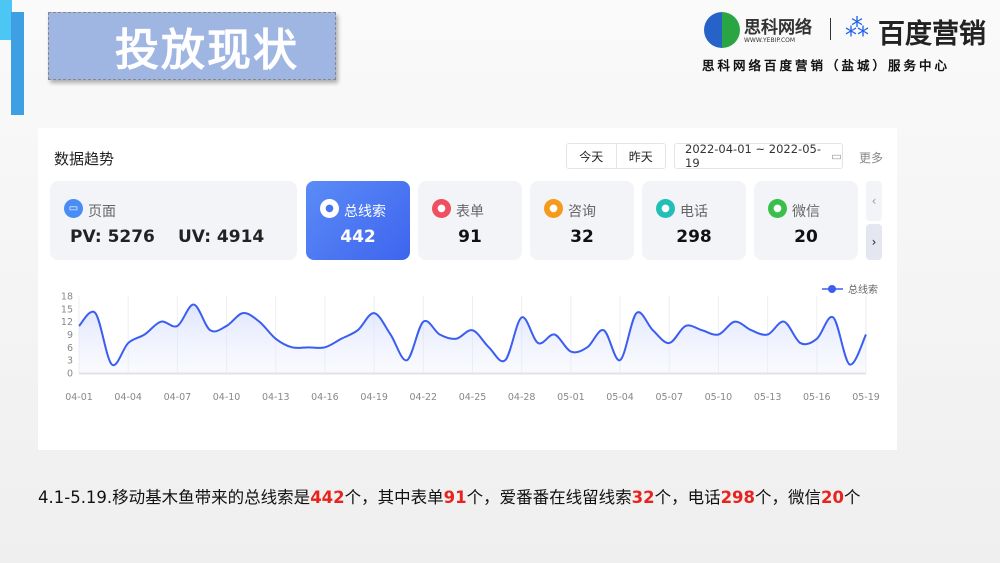  Describe the element at coordinates (591, 156) in the screenshot. I see `today-button: 今天` at that location.